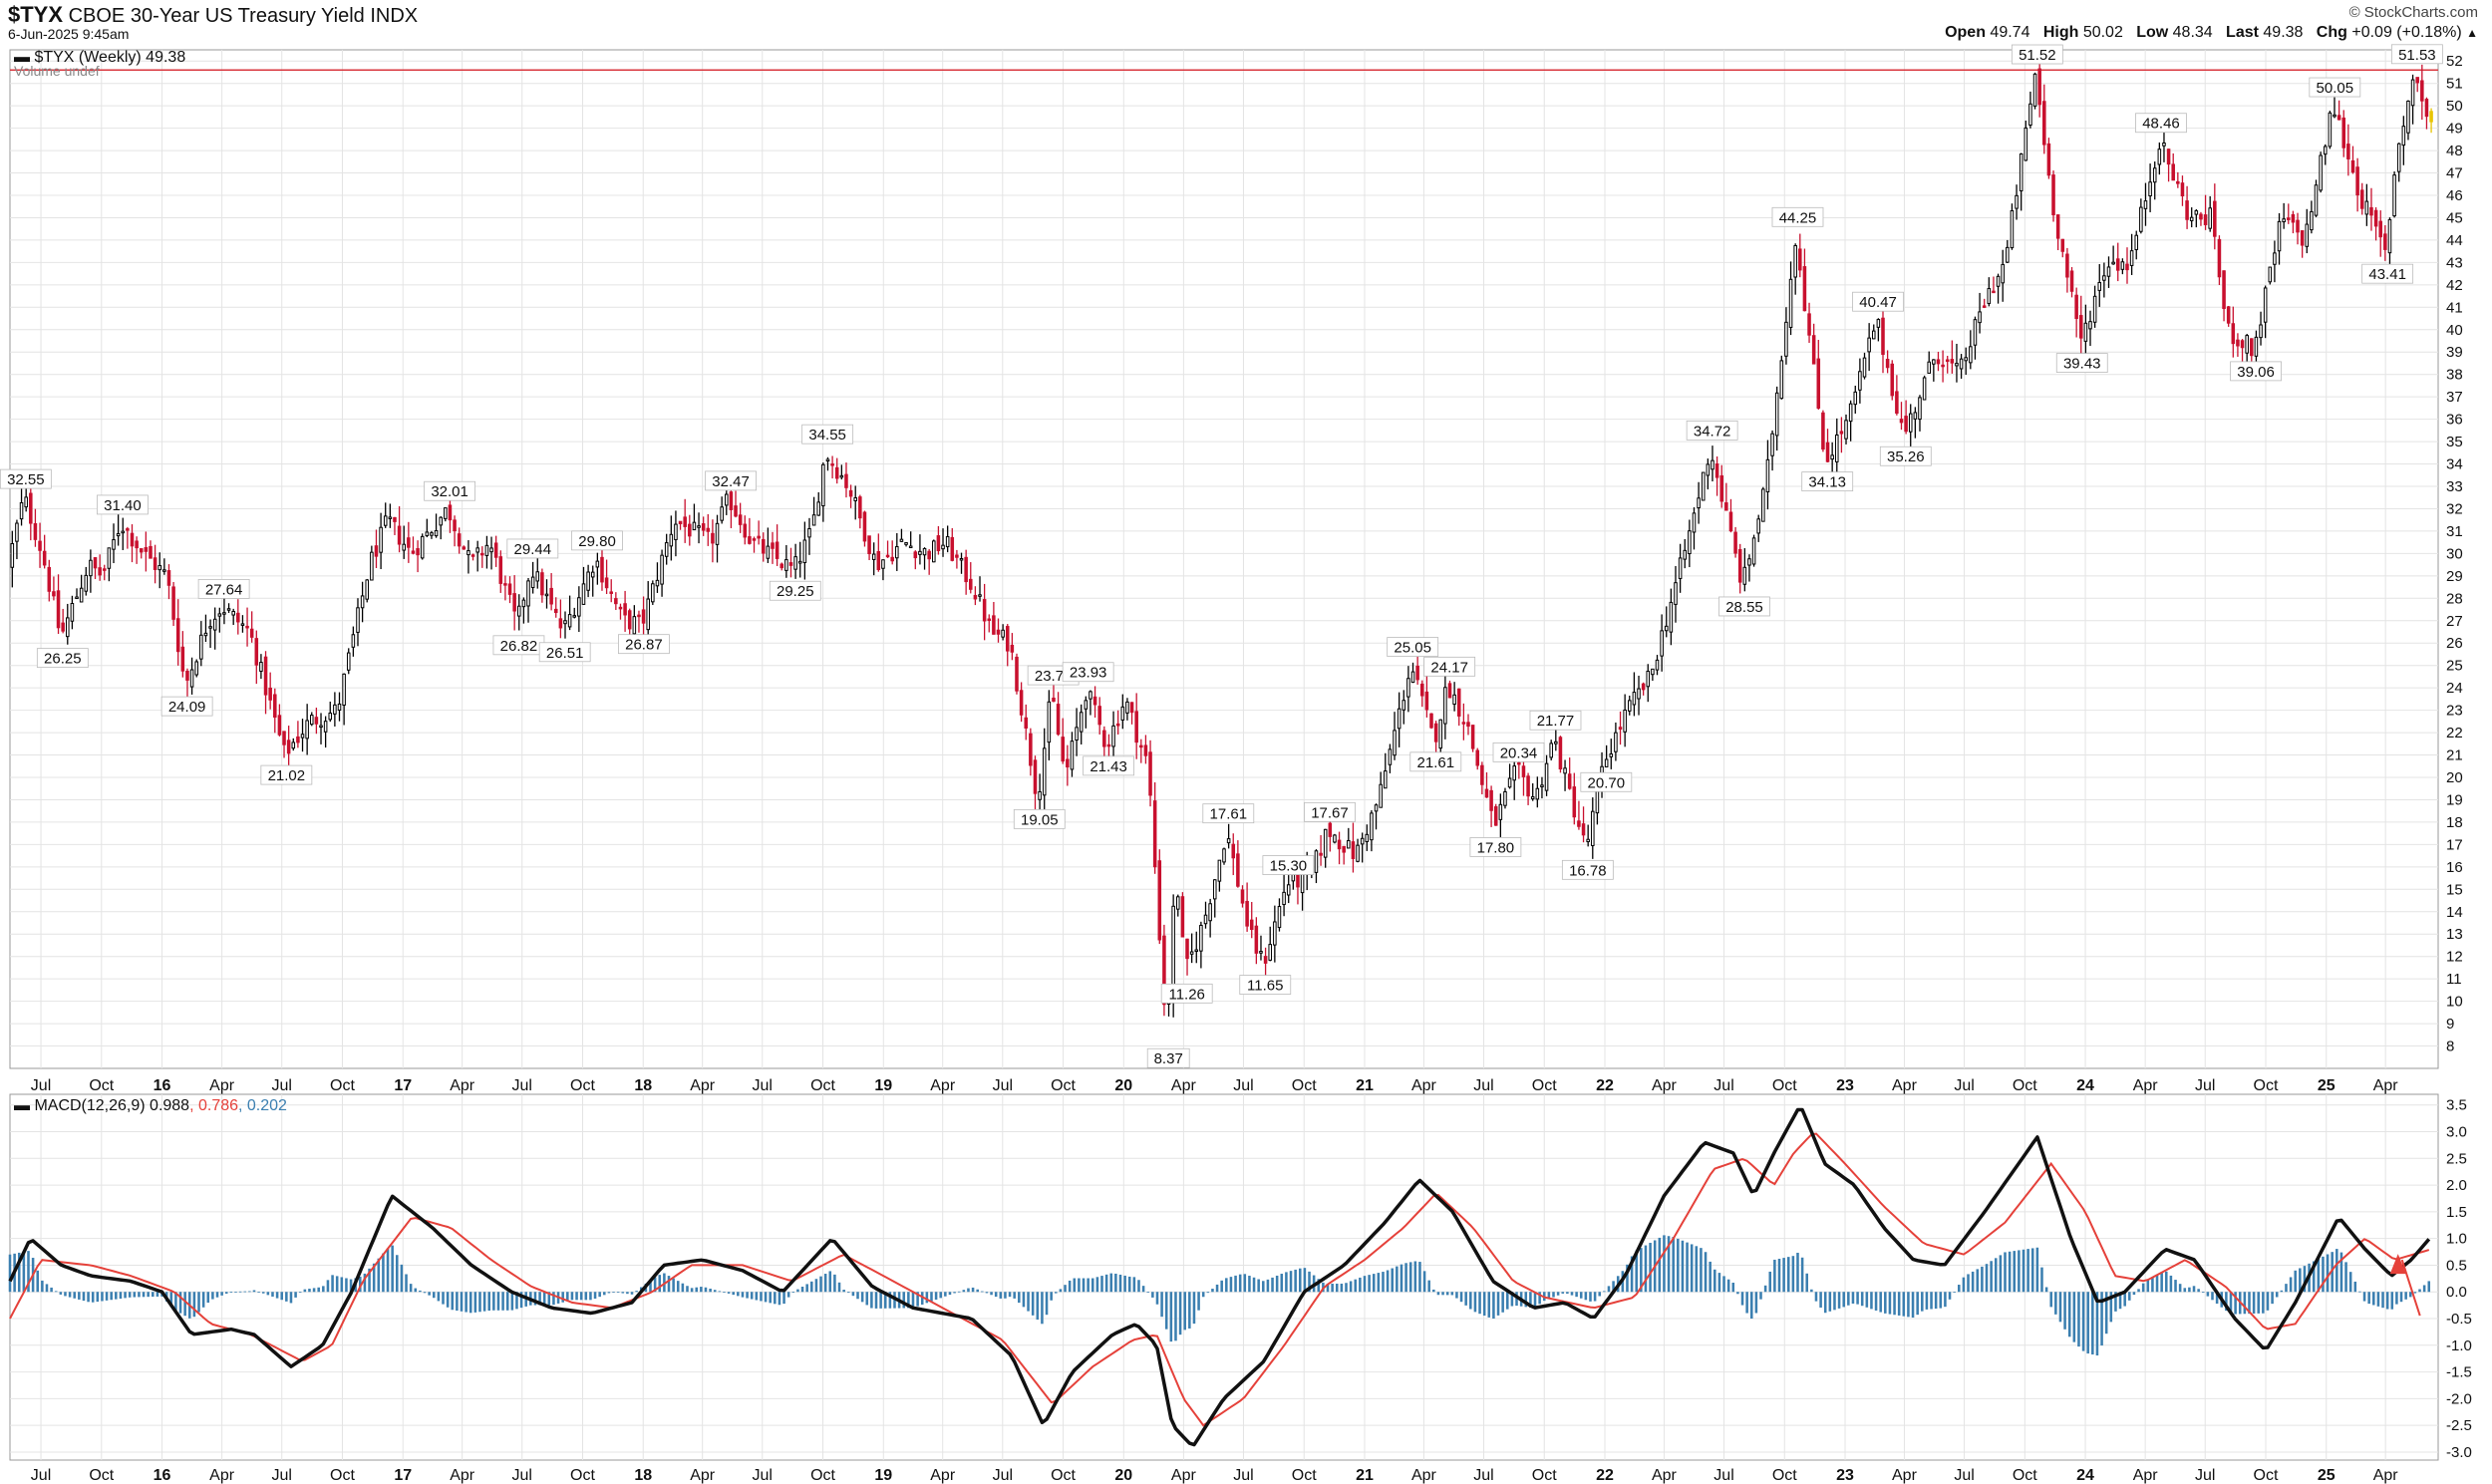 The height and width of the screenshot is (1484, 2492). I want to click on macd-x-tick-label: 22, so click(1605, 1475).